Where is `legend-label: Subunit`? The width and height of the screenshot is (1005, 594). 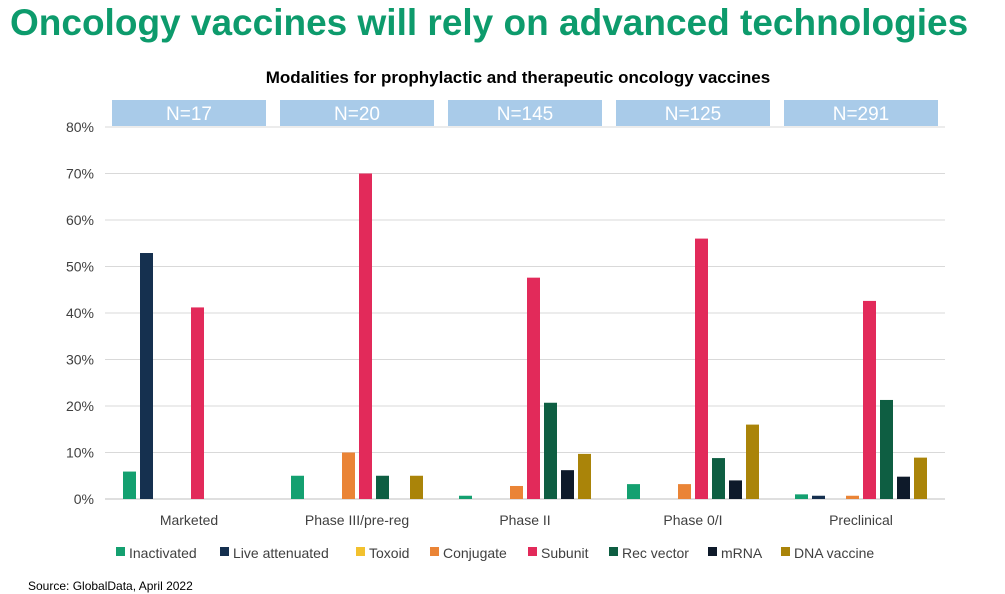 legend-label: Subunit is located at coordinates (565, 553).